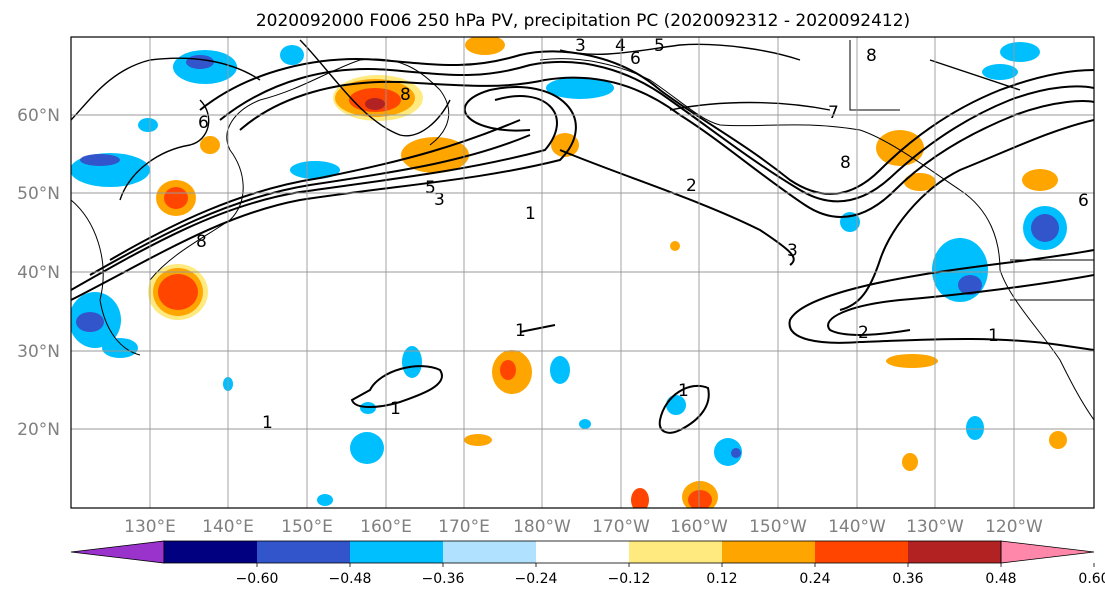 The width and height of the screenshot is (1105, 605). I want to click on lon-label: 170°W, so click(621, 527).